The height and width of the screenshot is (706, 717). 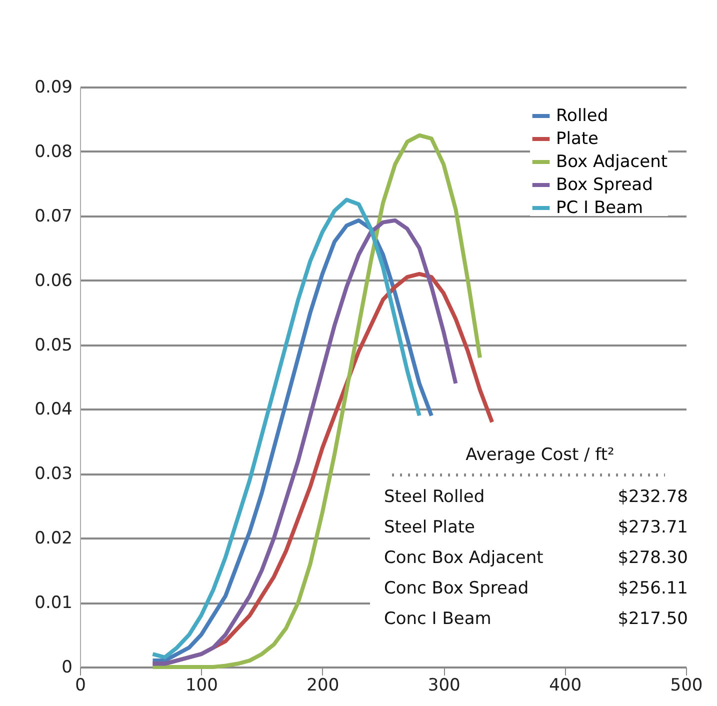 What do you see at coordinates (201, 686) in the screenshot?
I see `x-tick-label: 100` at bounding box center [201, 686].